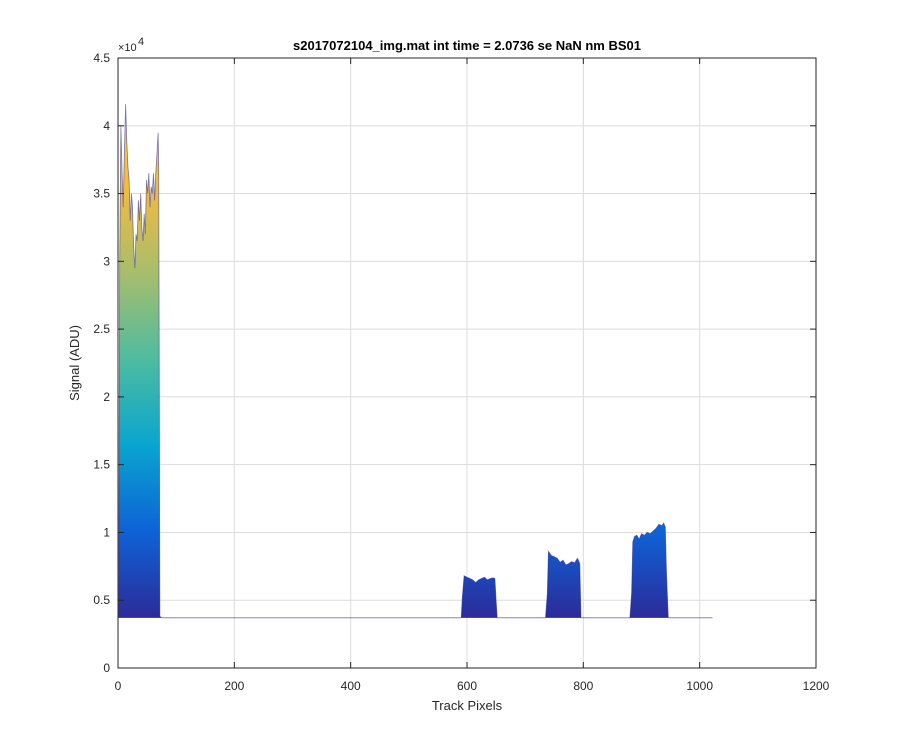 This screenshot has height=750, width=900. What do you see at coordinates (351, 686) in the screenshot?
I see `x-tick-label: 400` at bounding box center [351, 686].